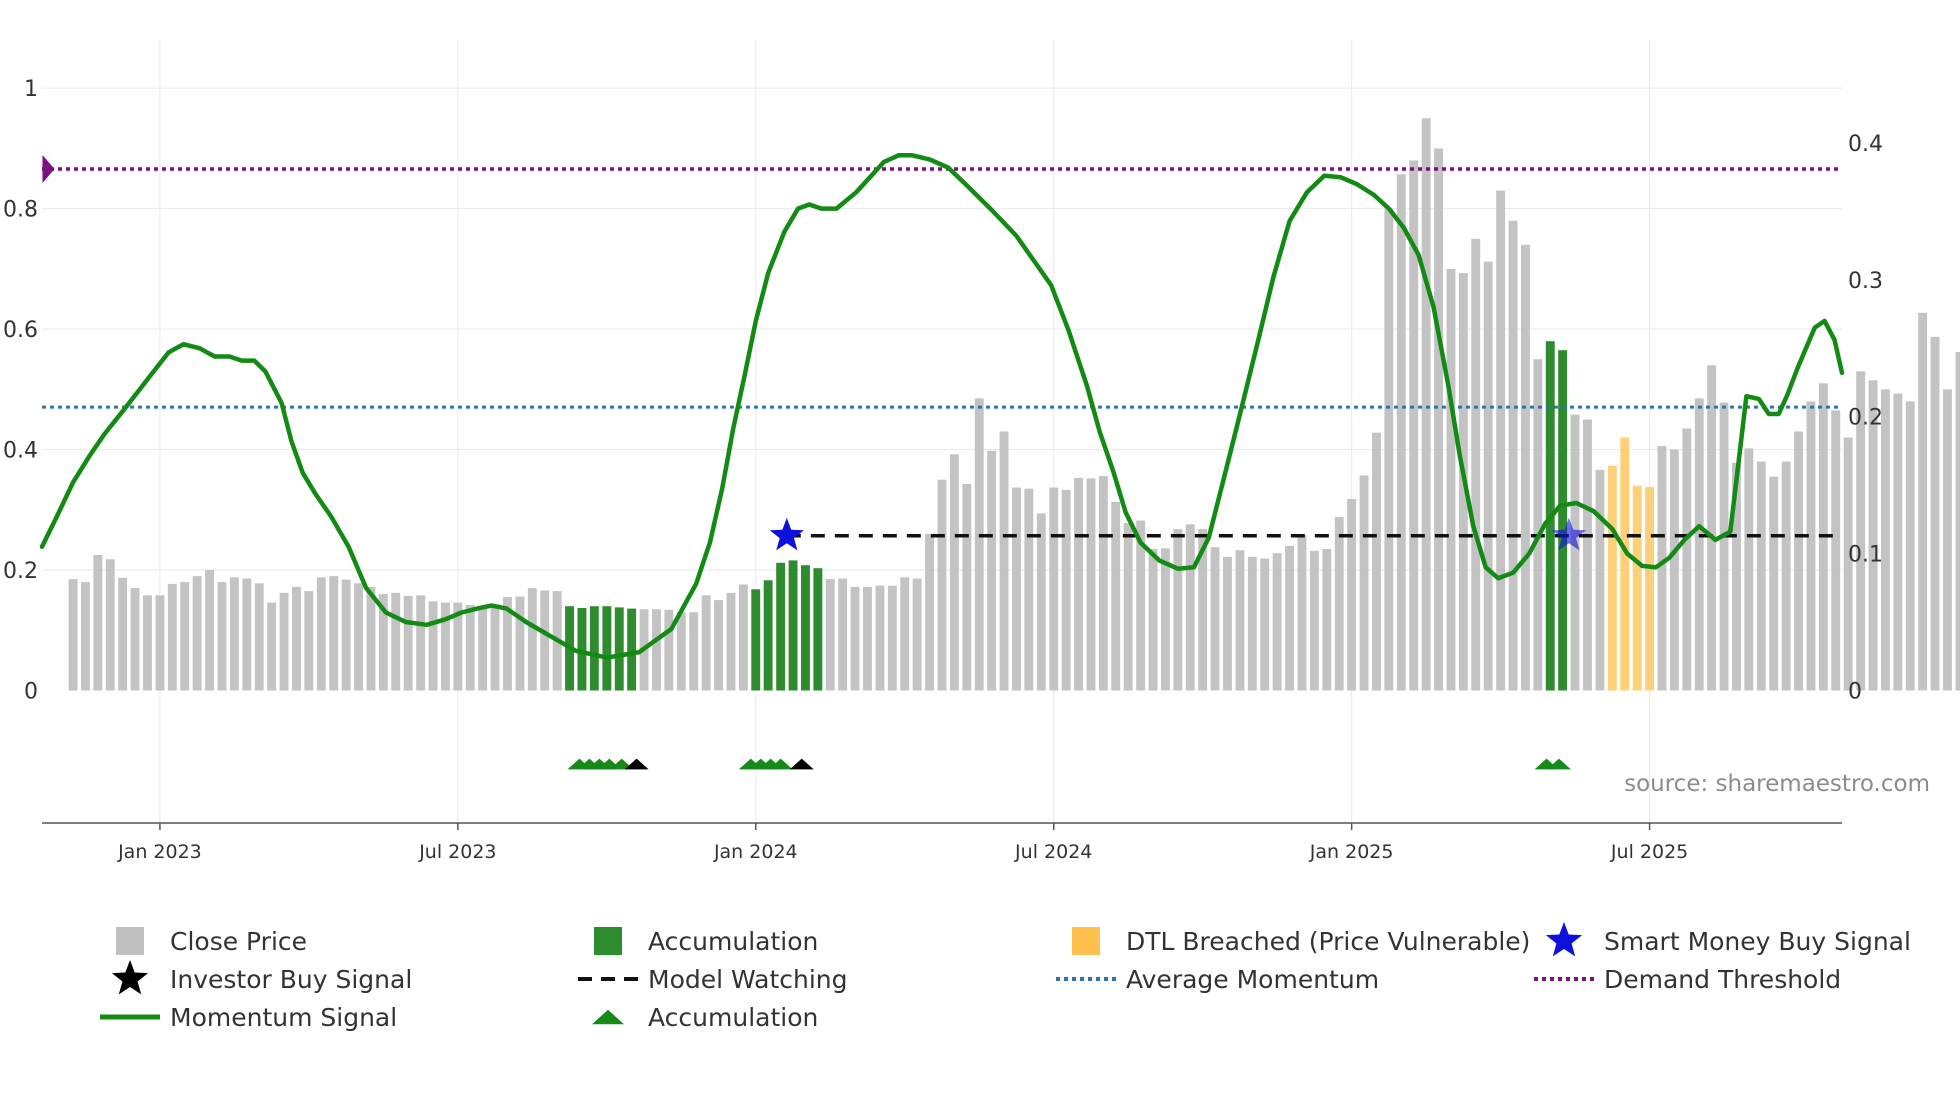  I want to click on legend-label: Model Watching, so click(748, 979).